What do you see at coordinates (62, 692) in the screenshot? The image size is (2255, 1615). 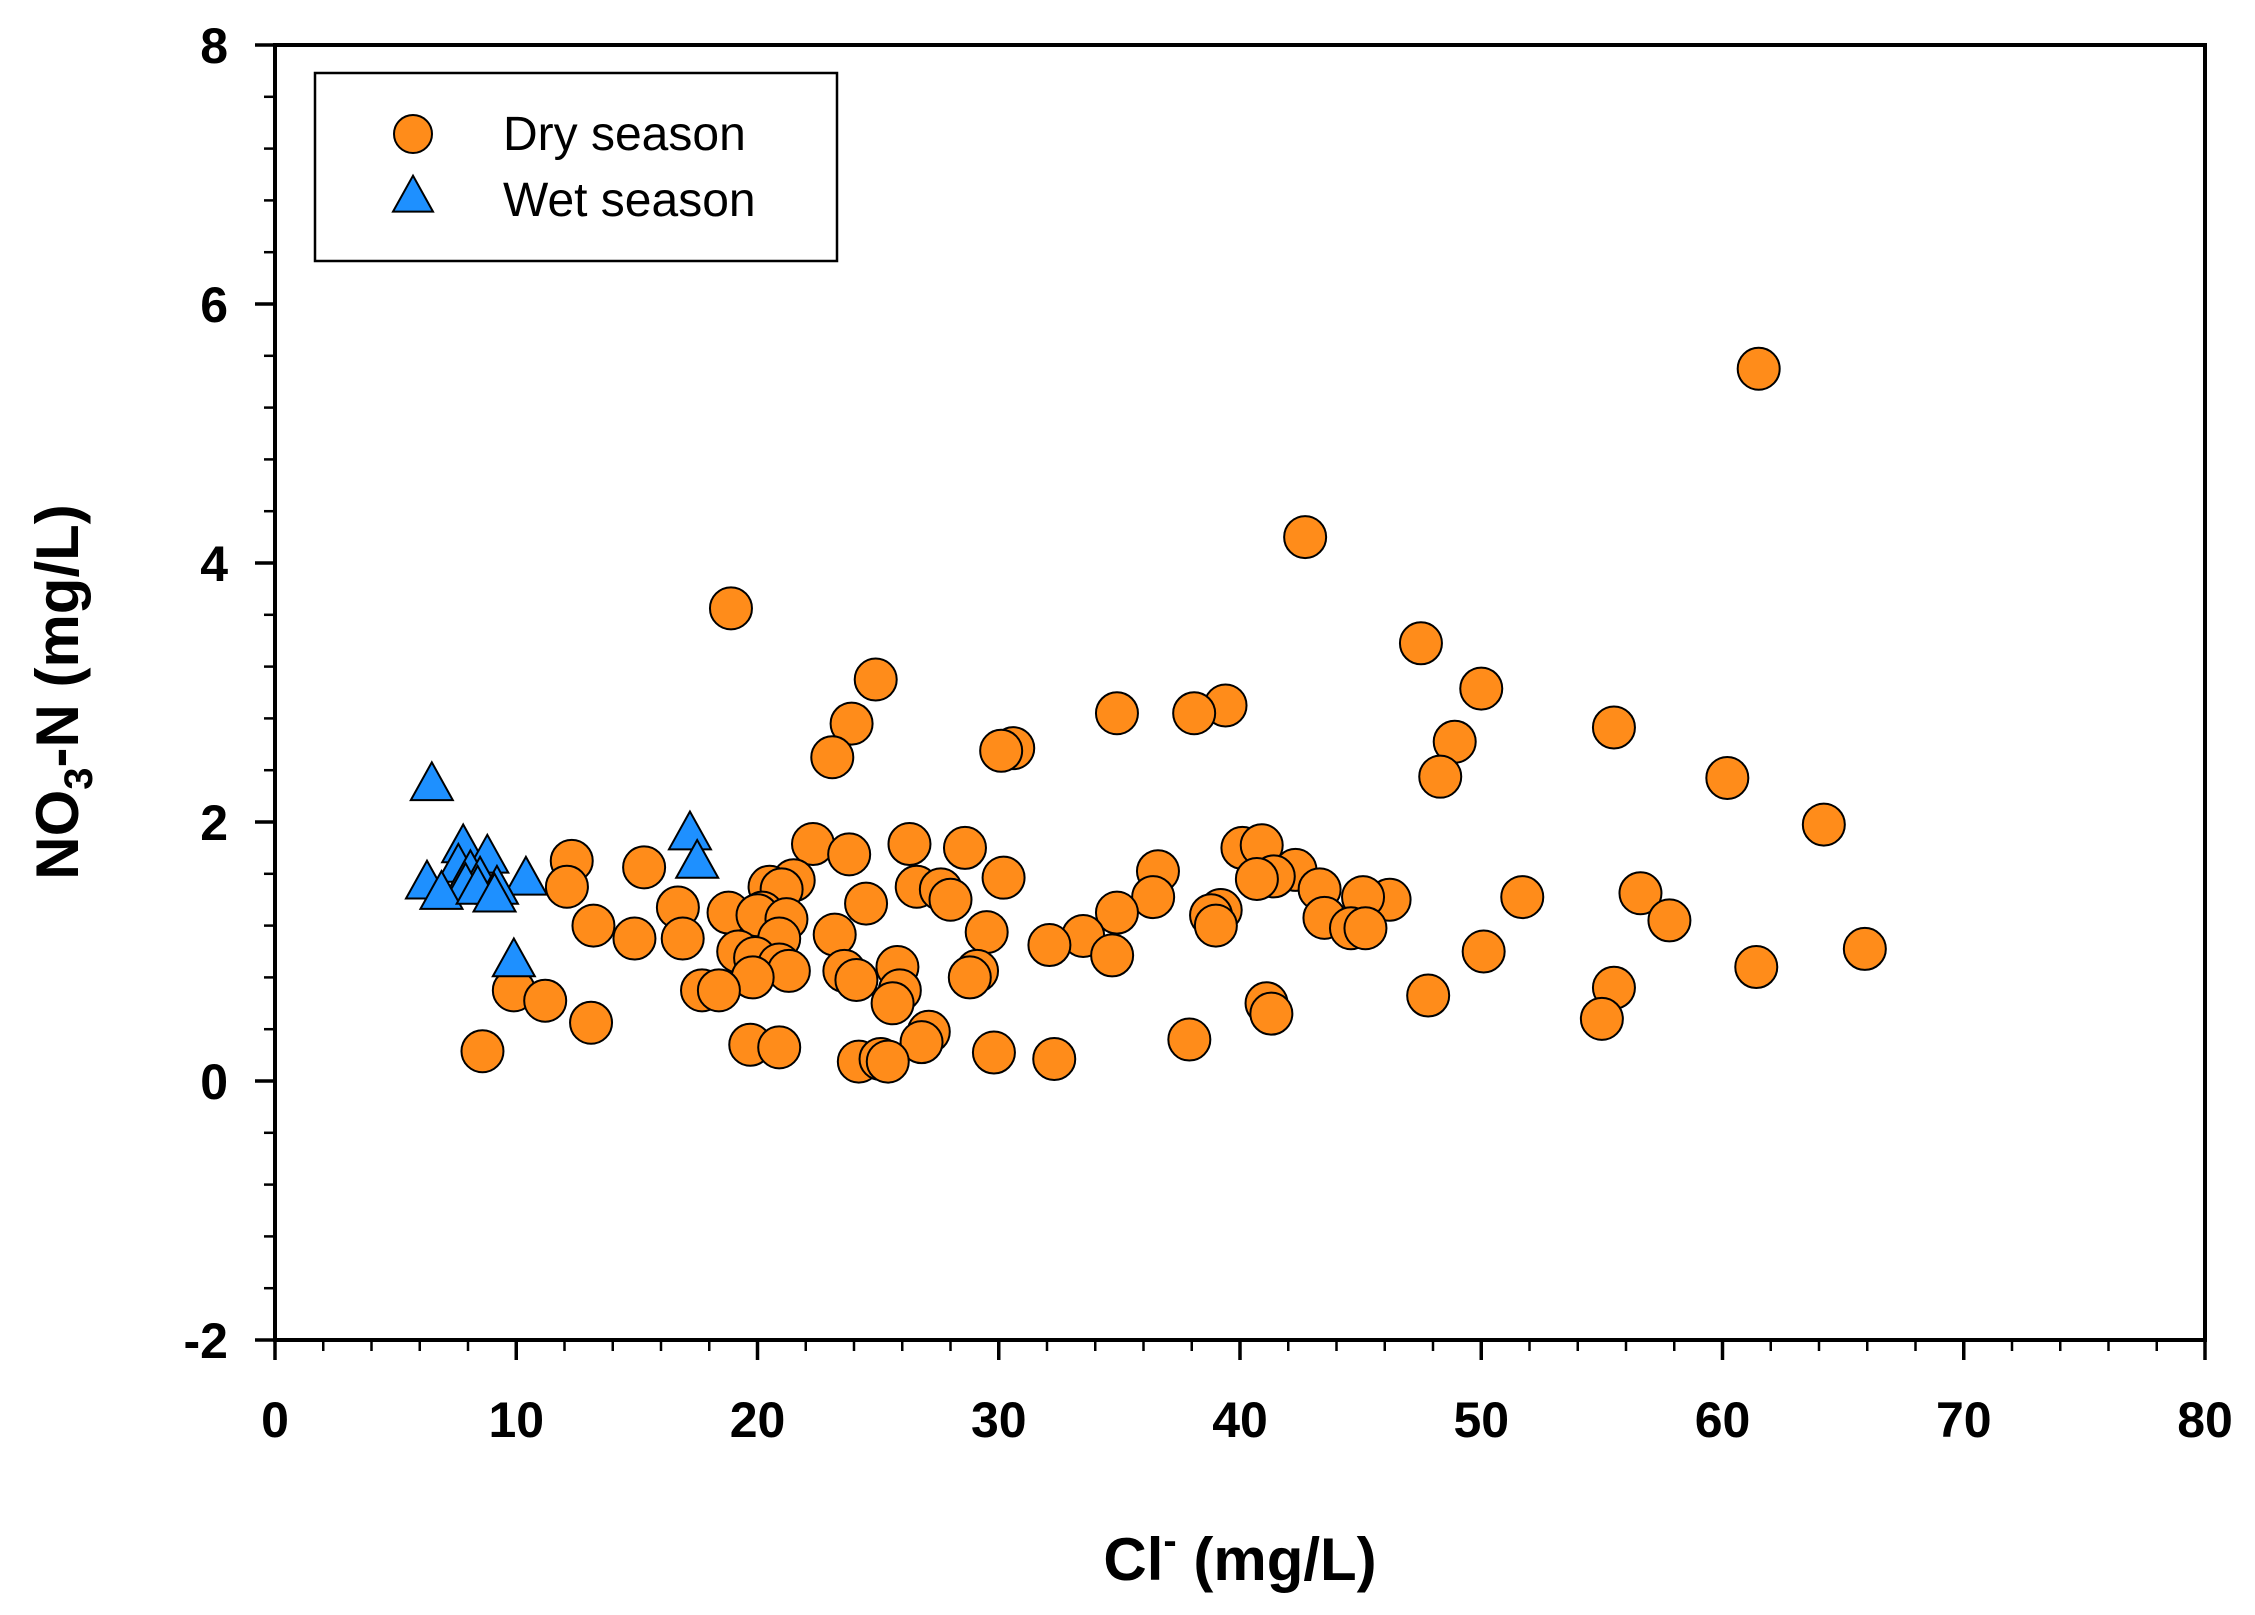 I see `y-axis-title: NO3-N (mg/L)` at bounding box center [62, 692].